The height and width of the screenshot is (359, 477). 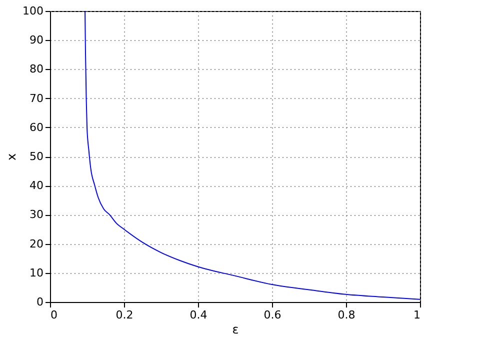 What do you see at coordinates (37, 40) in the screenshot?
I see `y-tick-label: 90` at bounding box center [37, 40].